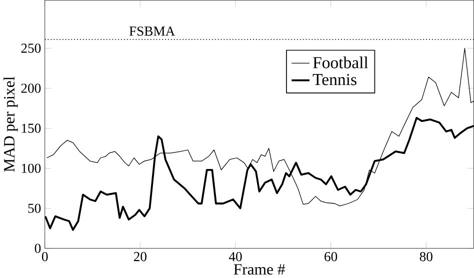 This screenshot has width=474, height=278. Describe the element at coordinates (31, 168) in the screenshot. I see `y-tick-label: 100` at that location.